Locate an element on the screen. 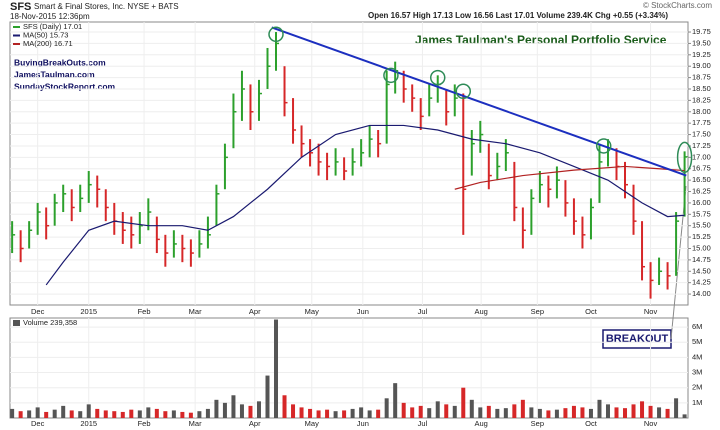  y-tick-label: 19.00 is located at coordinates (701, 65).